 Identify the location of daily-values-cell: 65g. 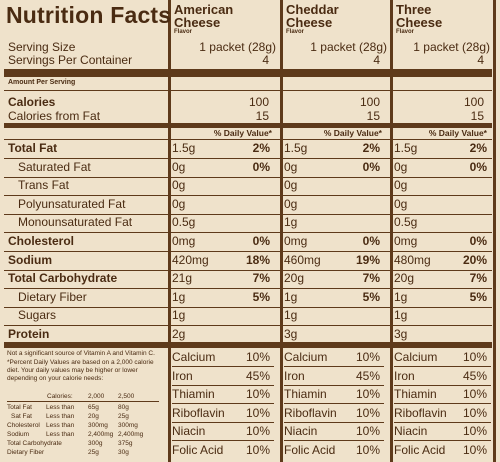
(93, 407).